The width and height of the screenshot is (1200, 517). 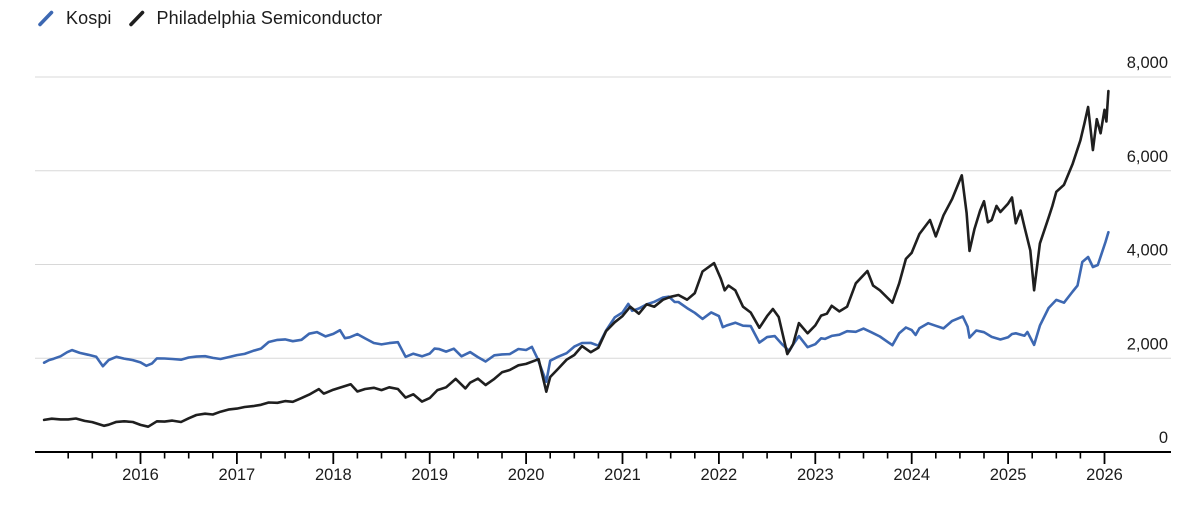 What do you see at coordinates (429, 475) in the screenshot?
I see `x-axis-label: 2019` at bounding box center [429, 475].